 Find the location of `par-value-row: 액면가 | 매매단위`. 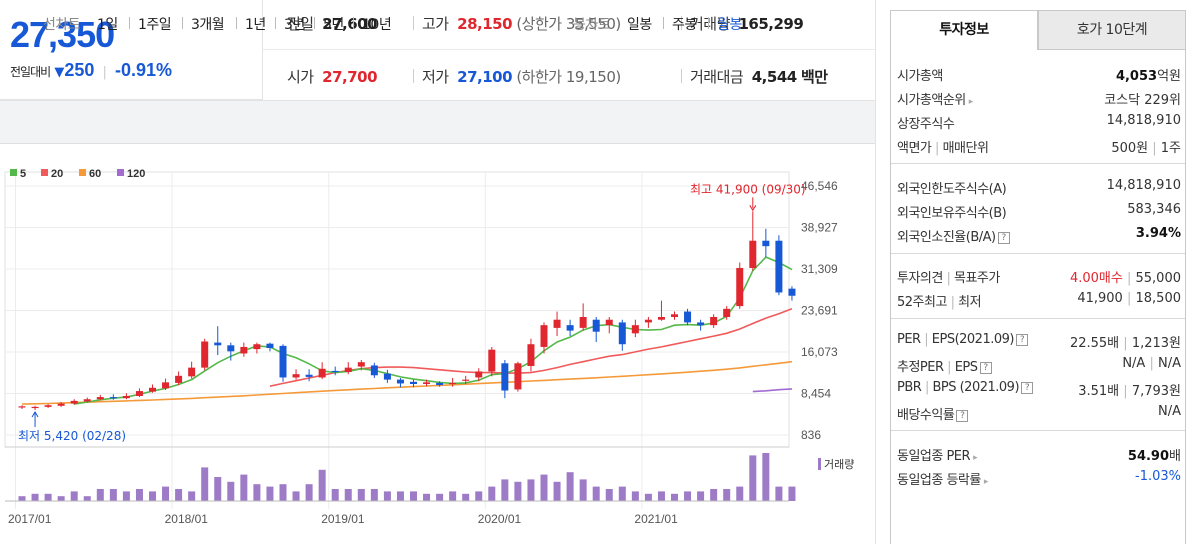

par-value-row: 액면가 | 매매단위 is located at coordinates (943, 148).